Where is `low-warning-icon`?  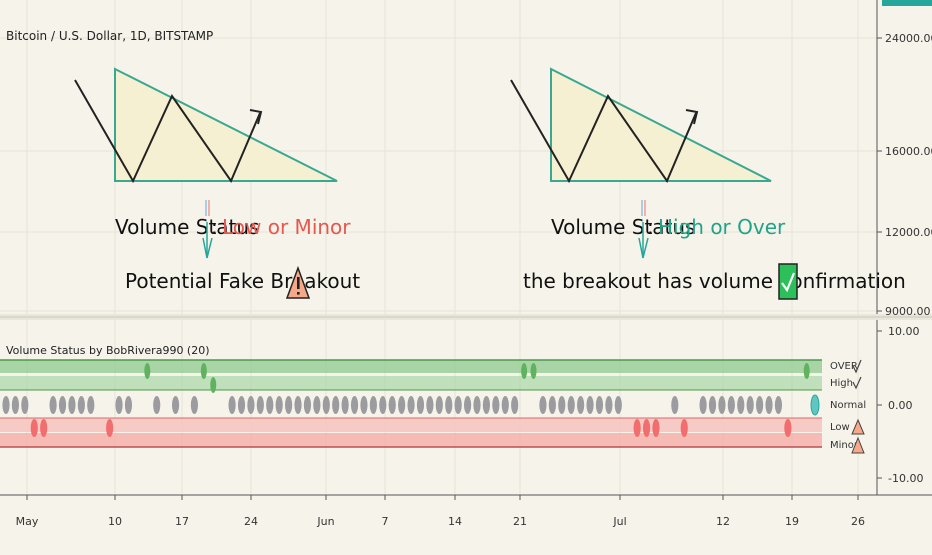
low-warning-icon is located at coordinates (858, 426).